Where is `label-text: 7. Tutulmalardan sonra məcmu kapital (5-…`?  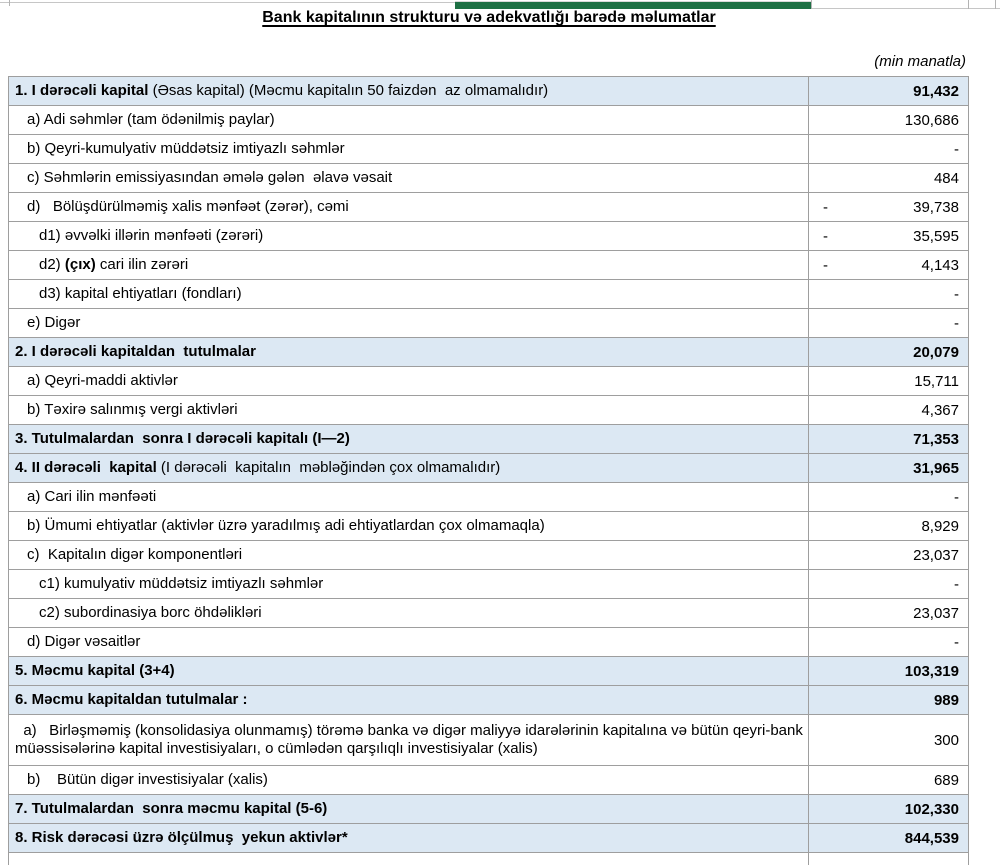
label-text: 7. Tutulmalardan sonra məcmu kapital (5-… is located at coordinates (171, 808).